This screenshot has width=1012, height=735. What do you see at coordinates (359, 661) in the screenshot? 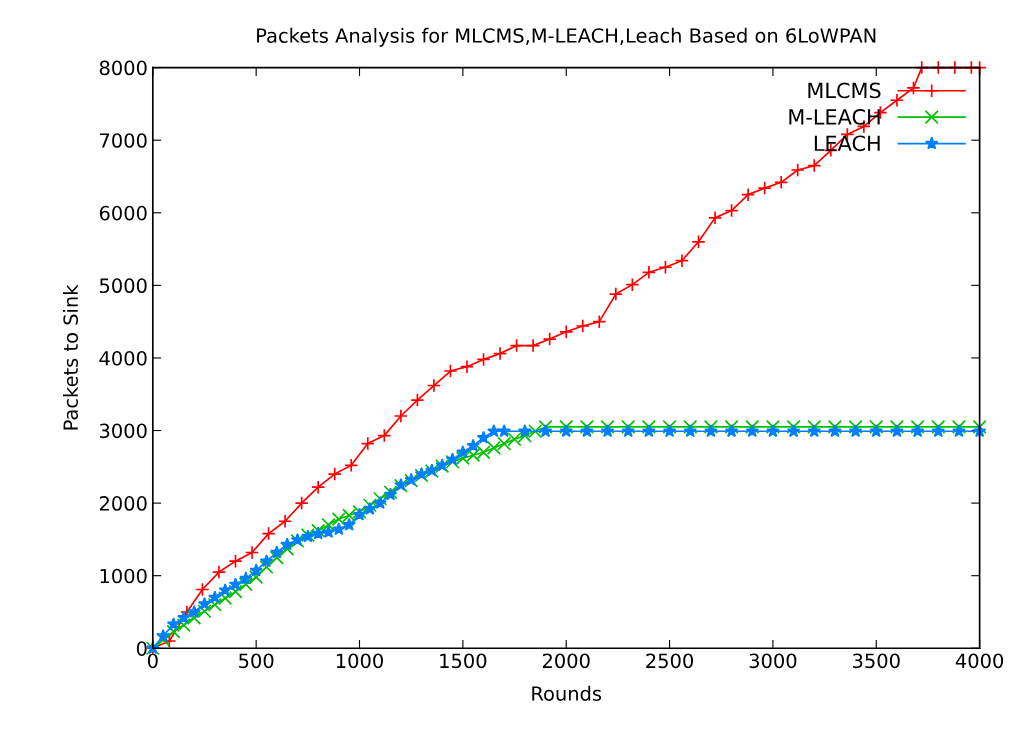
I see `x-tick-label: 1000` at bounding box center [359, 661].